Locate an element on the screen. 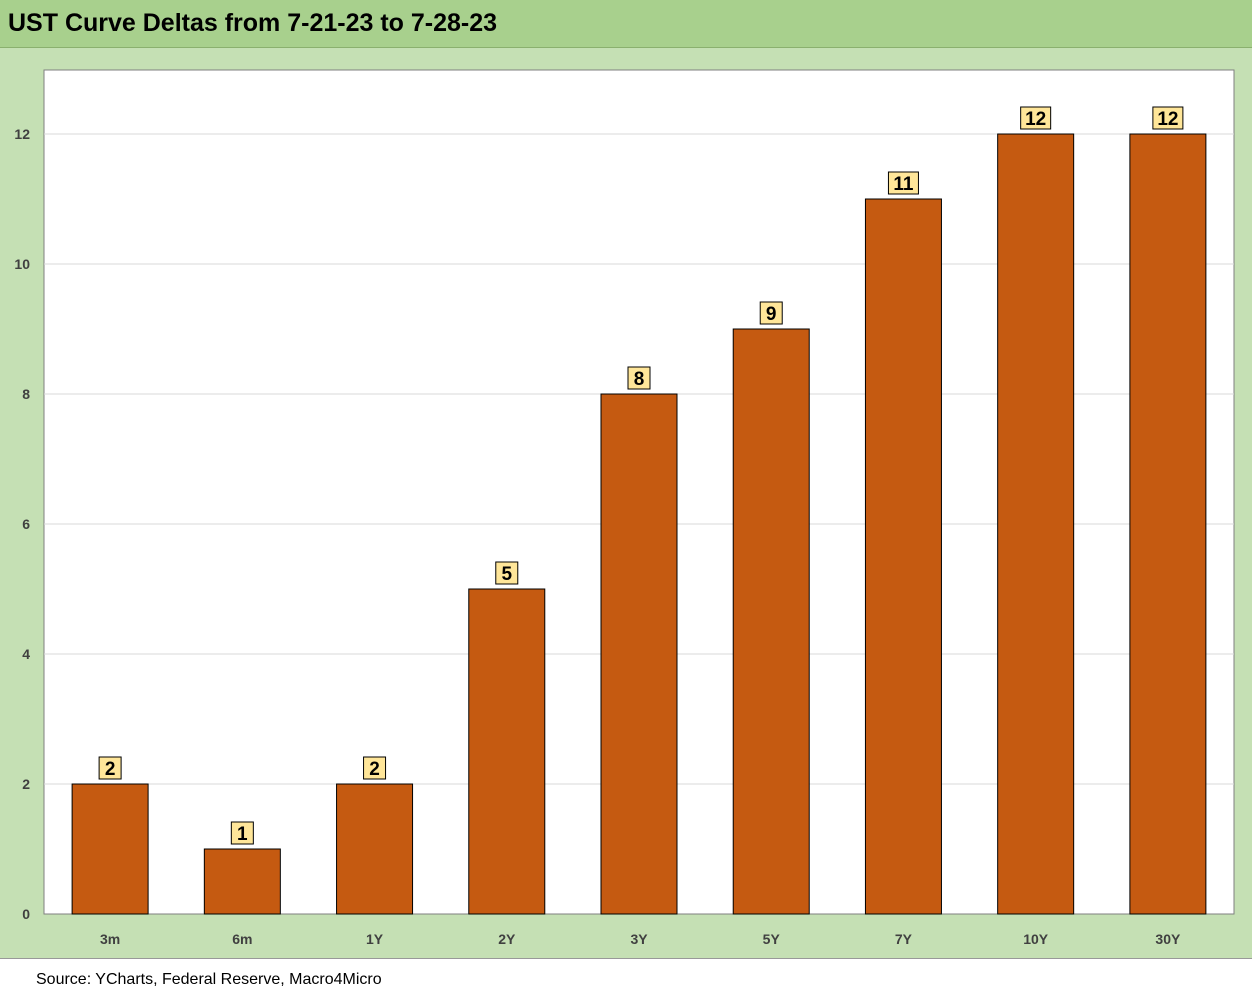 The width and height of the screenshot is (1252, 1000). y-tick-label: 10 is located at coordinates (22, 264).